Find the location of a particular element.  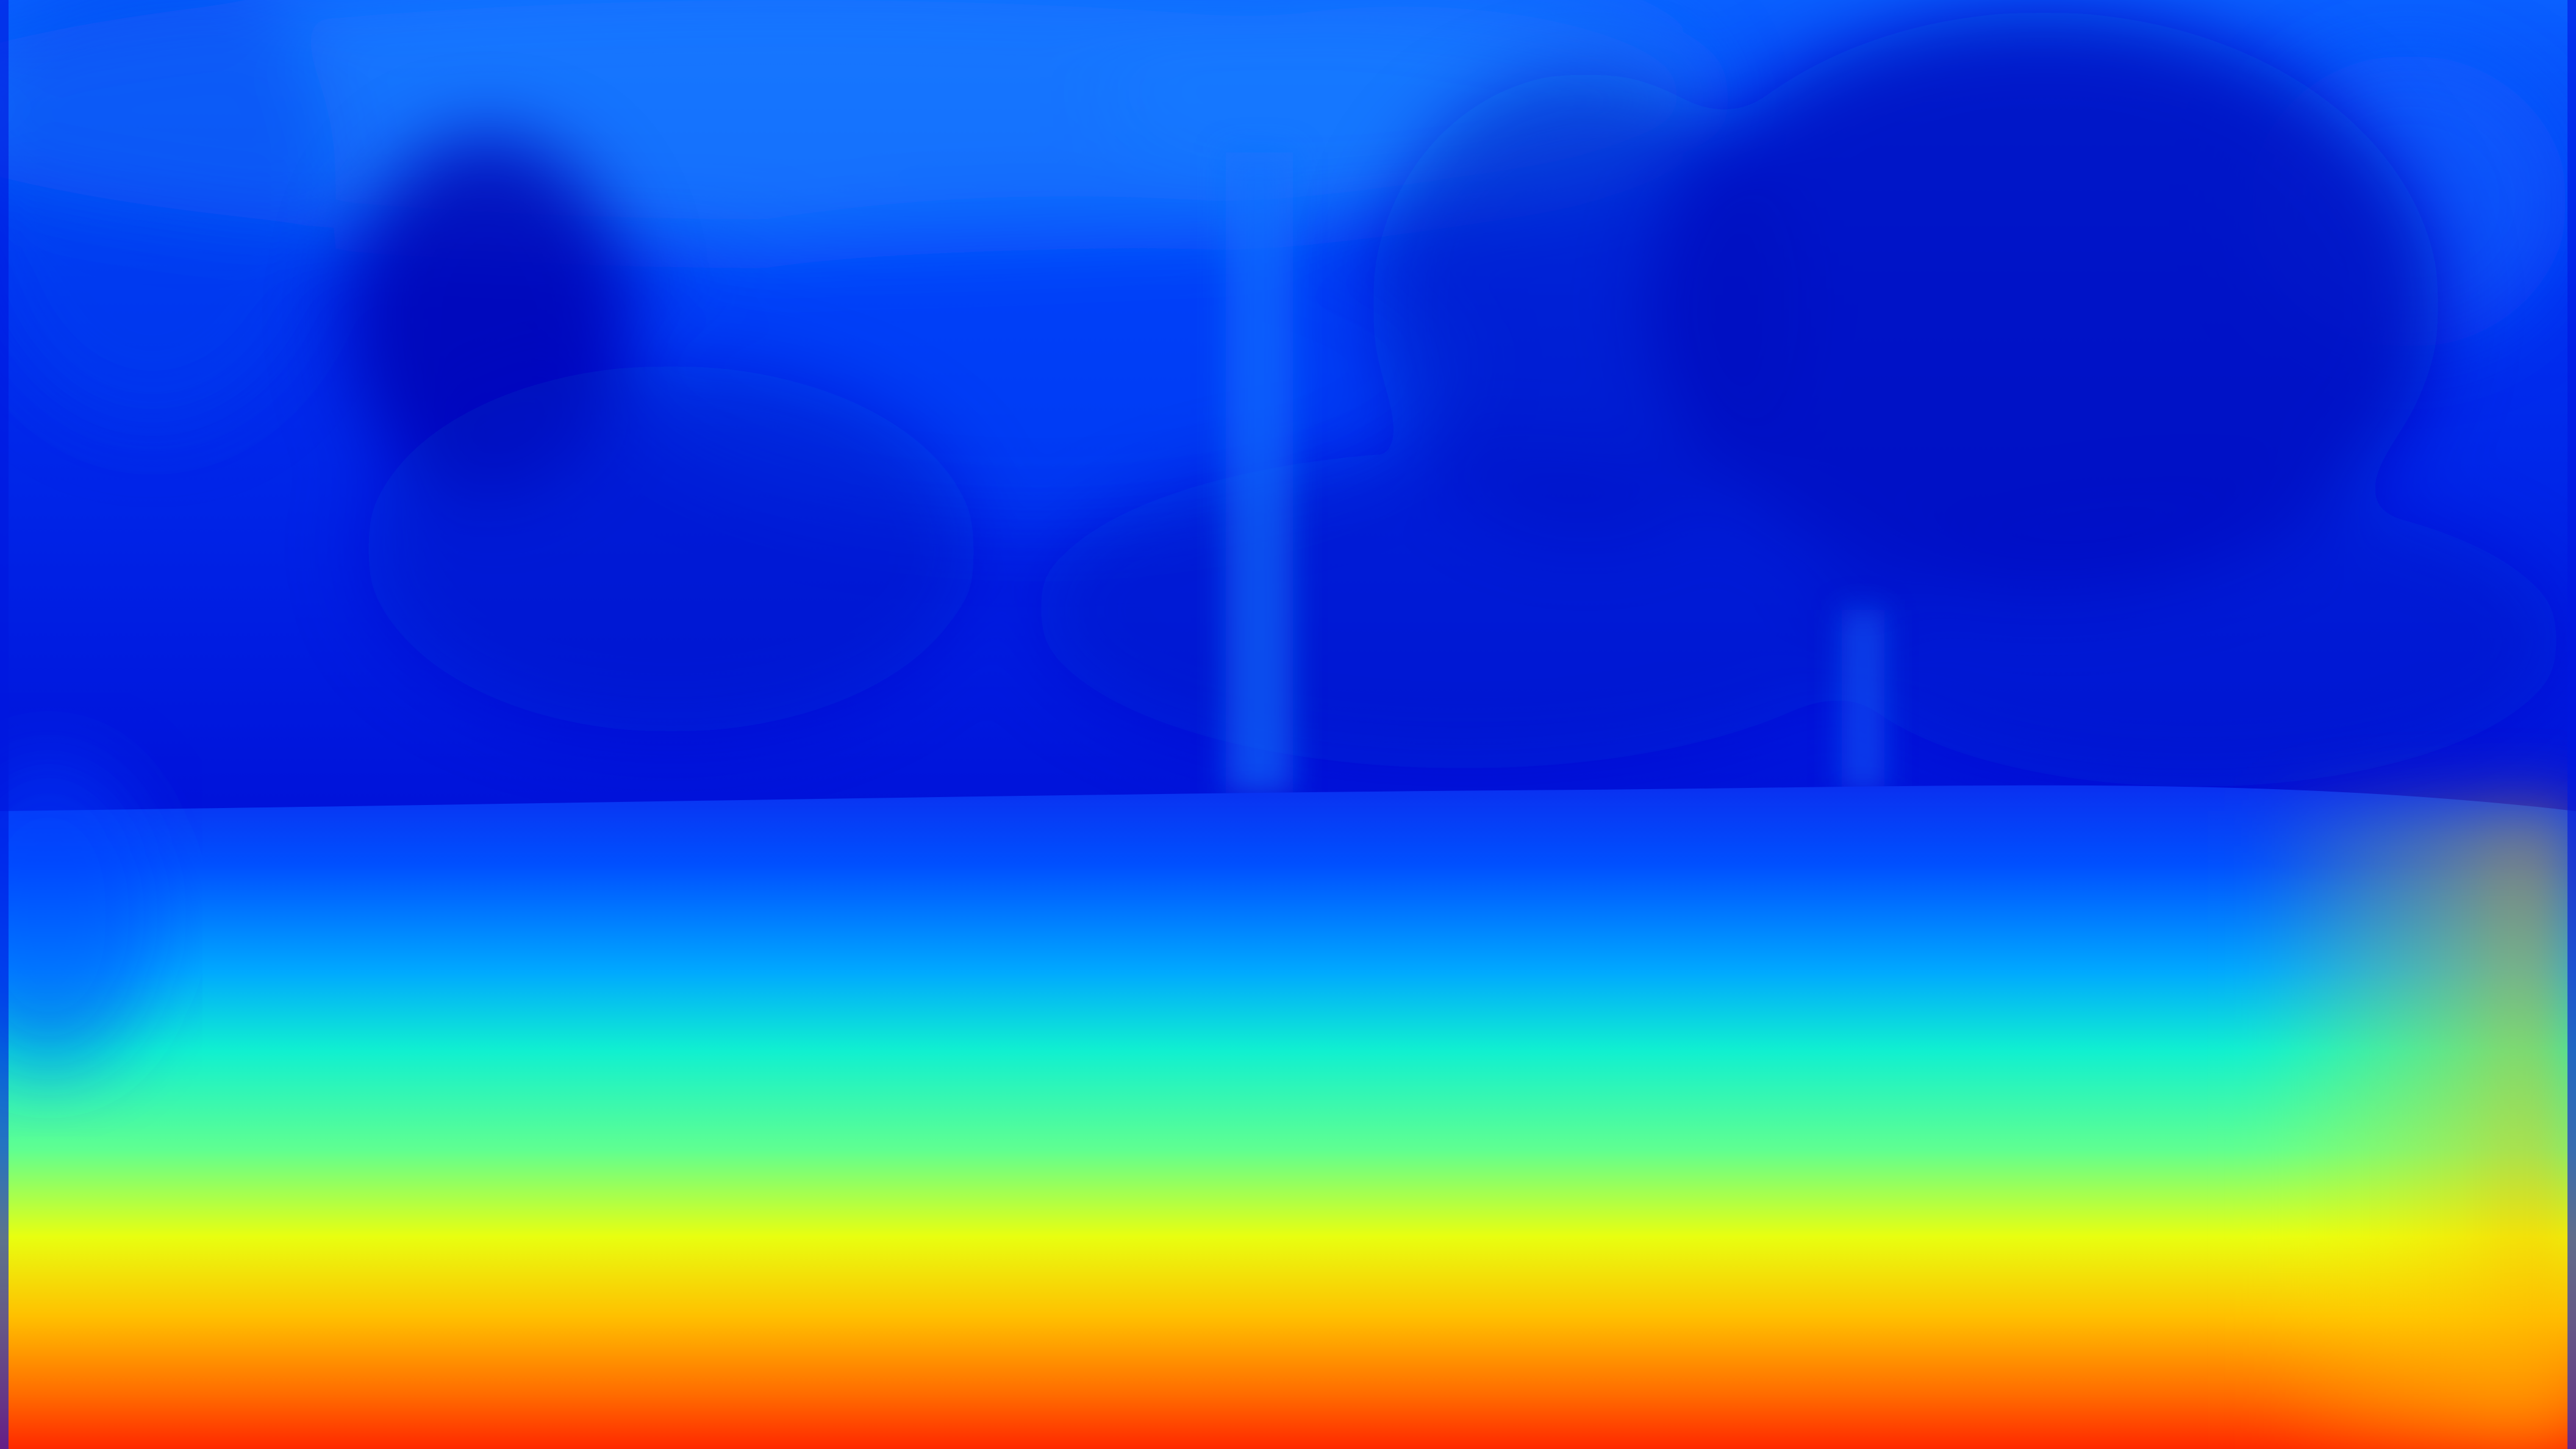

ground-left-shadow is located at coordinates (80, 914).